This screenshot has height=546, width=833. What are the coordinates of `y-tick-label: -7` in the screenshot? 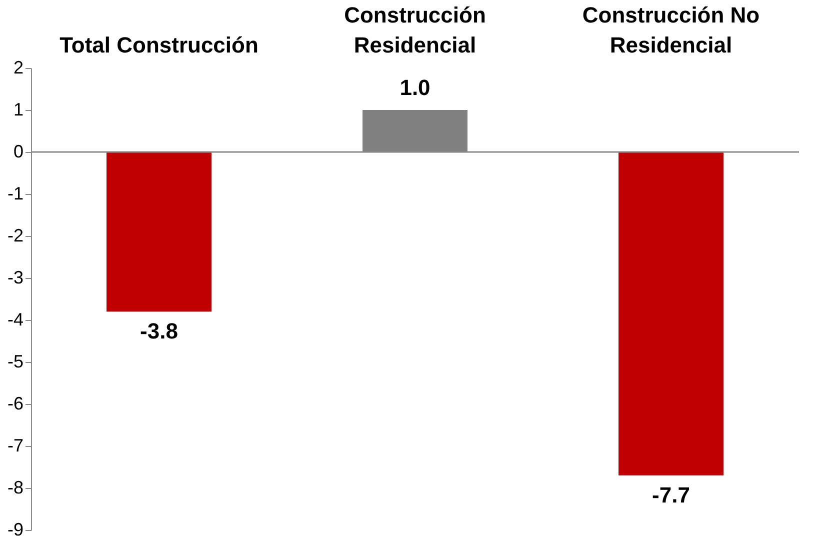 It's located at (15, 446).